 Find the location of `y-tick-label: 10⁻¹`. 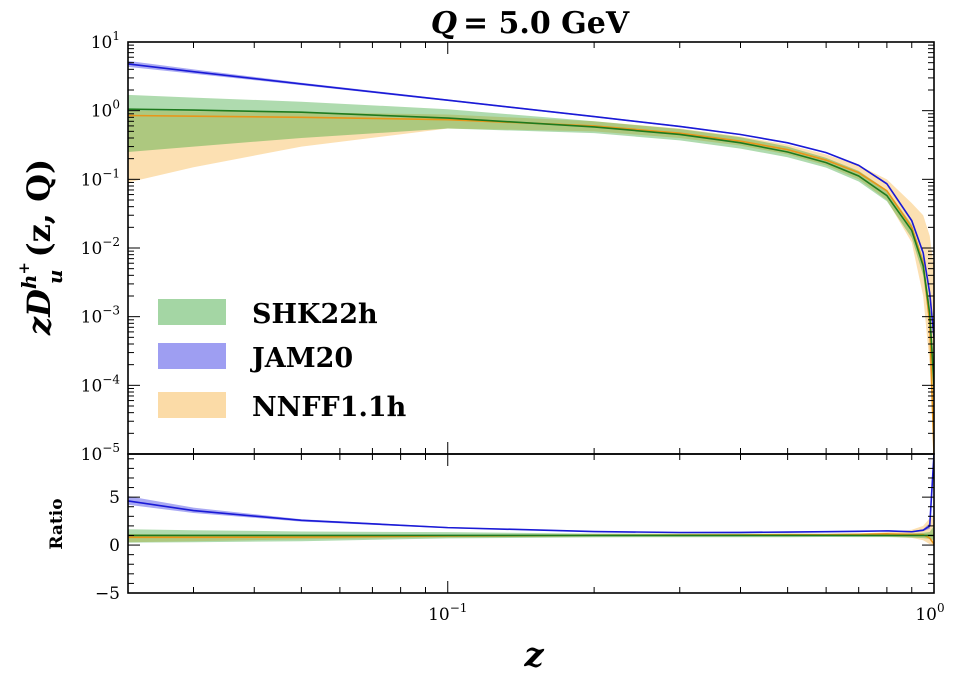

y-tick-label: 10⁻¹ is located at coordinates (100, 178).